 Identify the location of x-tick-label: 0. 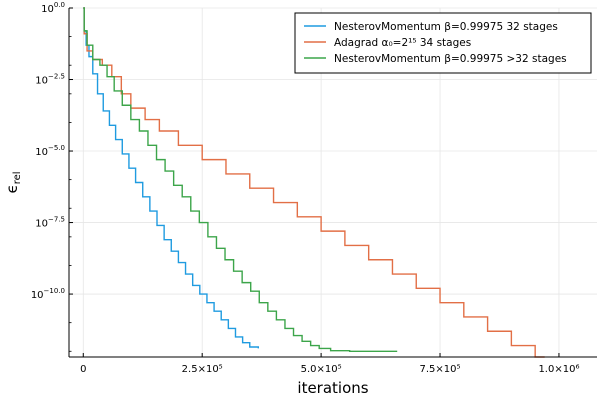
(83, 369).